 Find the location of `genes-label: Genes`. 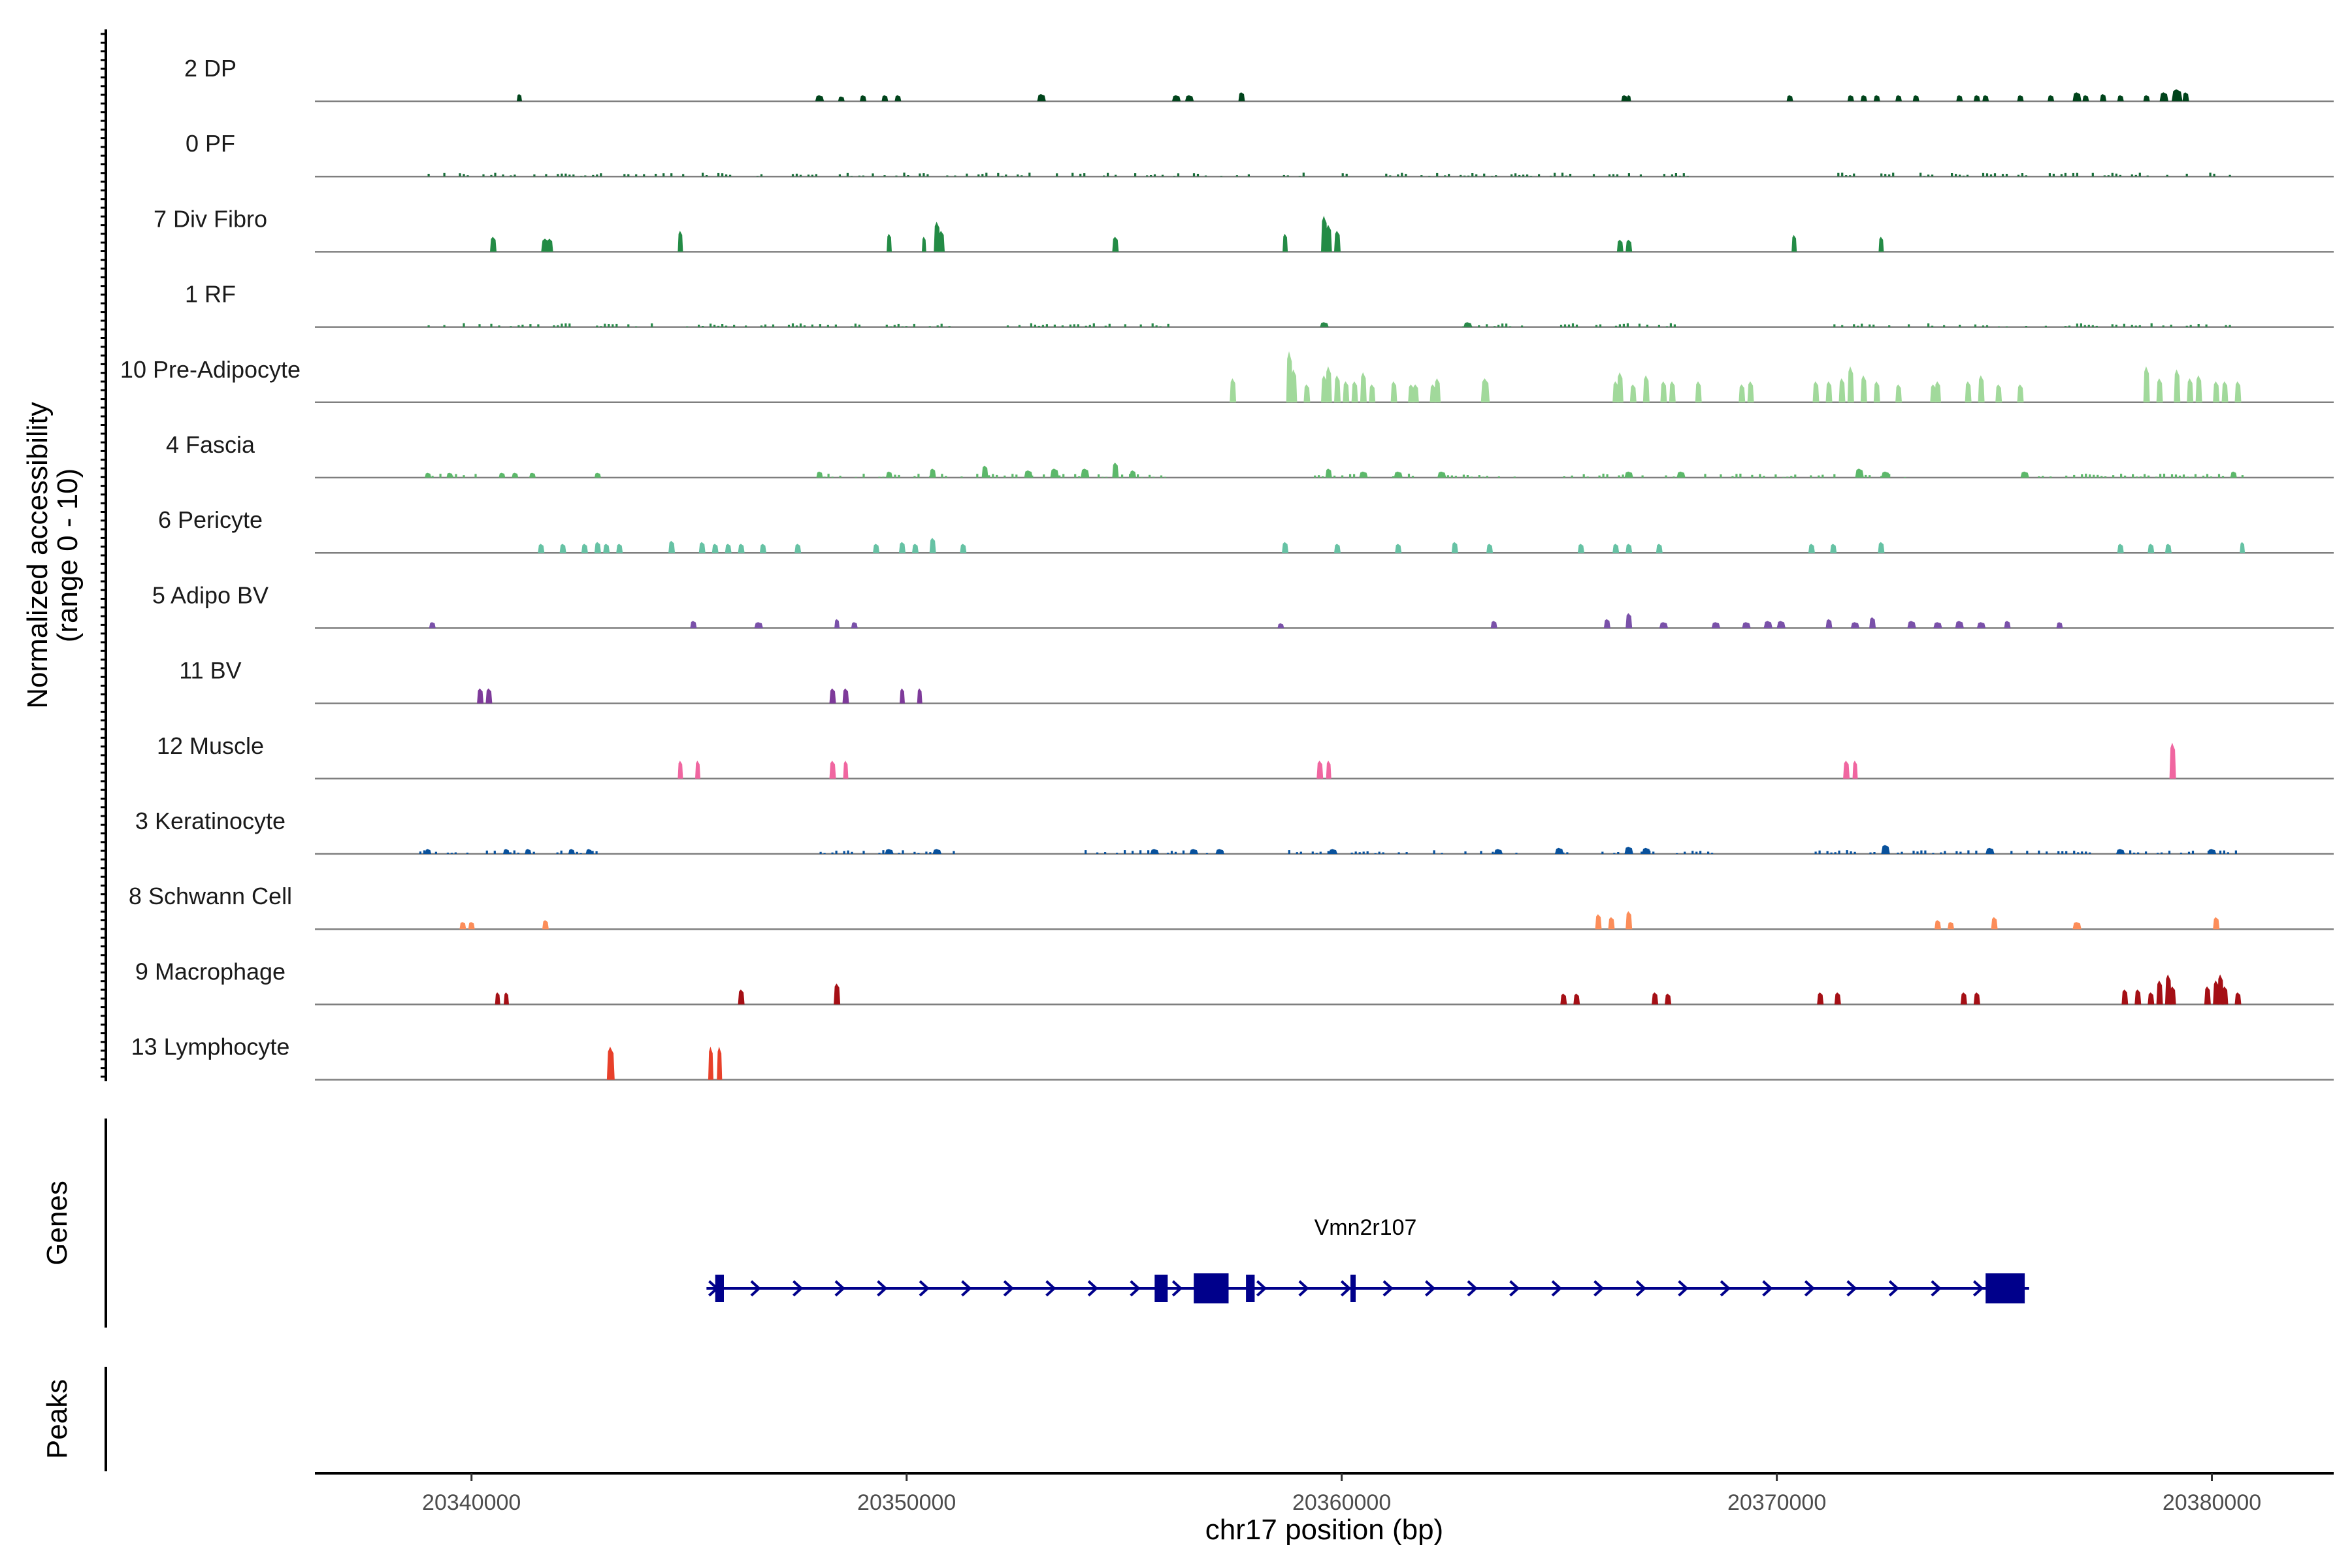

genes-label: Genes is located at coordinates (57, 1223).